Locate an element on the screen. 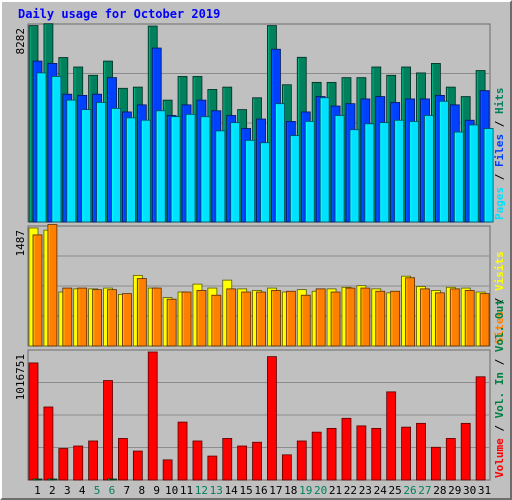 This screenshot has height=500, width=512. x-tick-label-day-19: 19 is located at coordinates (305, 490).